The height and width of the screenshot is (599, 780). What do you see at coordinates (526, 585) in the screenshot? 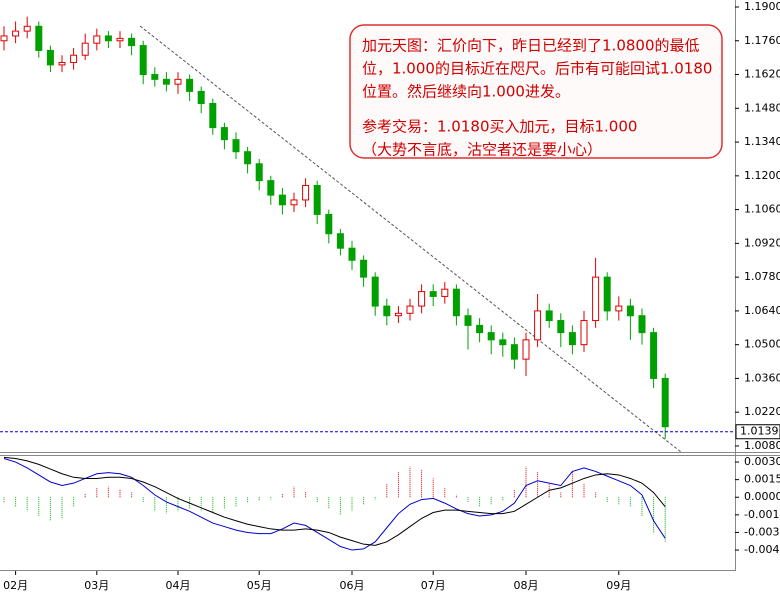
I see `x-tick-label: 08月` at bounding box center [526, 585].